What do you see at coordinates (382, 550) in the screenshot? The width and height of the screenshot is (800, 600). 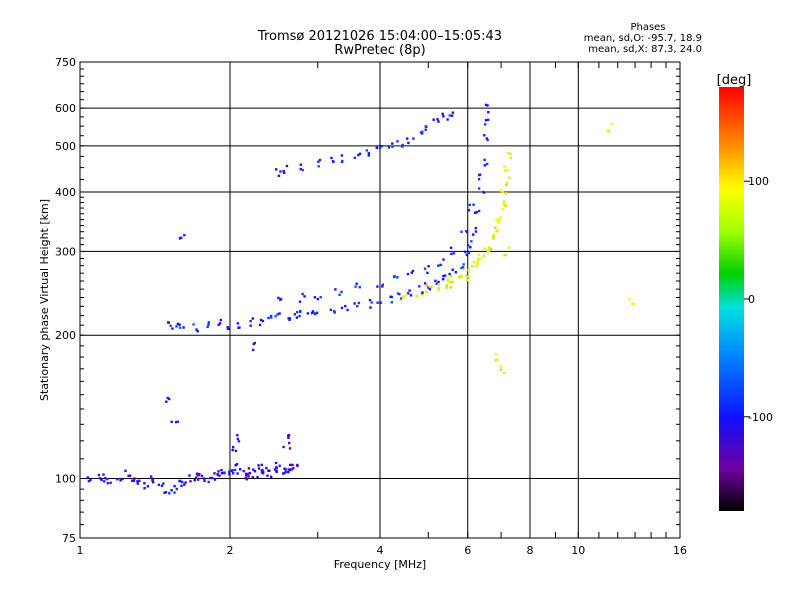 I see `x-axis-ticks: 1 2 4 6 8 10 16` at bounding box center [382, 550].